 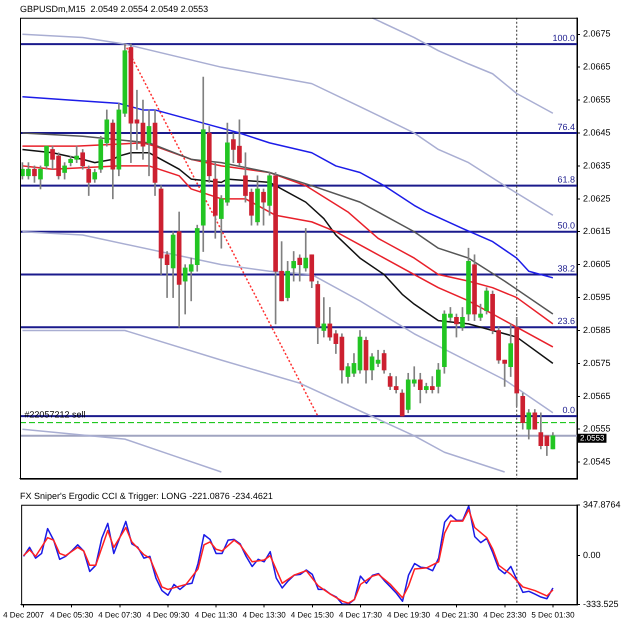 I want to click on x-tick-label: 4 Dec 21:30, so click(x=457, y=615).